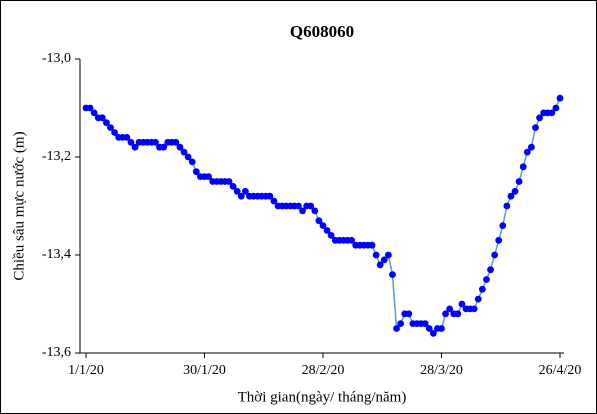  Describe the element at coordinates (56, 156) in the screenshot. I see `y-tick-label: -13,2` at that location.